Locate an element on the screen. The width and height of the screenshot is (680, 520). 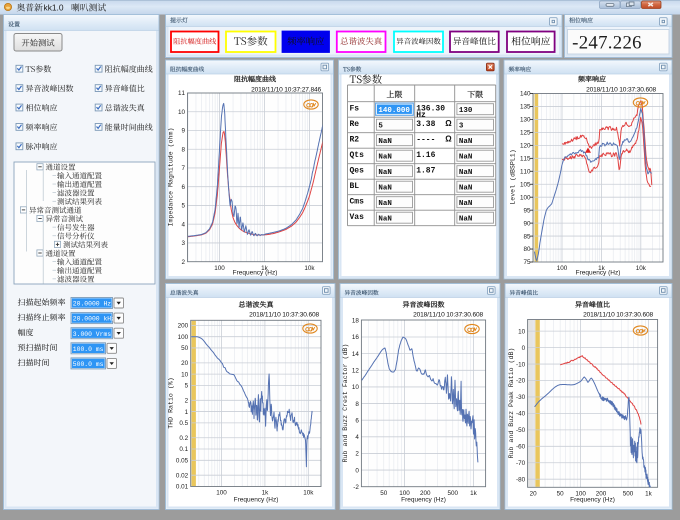
svg-text: 3 is located at coordinates (183, 243).